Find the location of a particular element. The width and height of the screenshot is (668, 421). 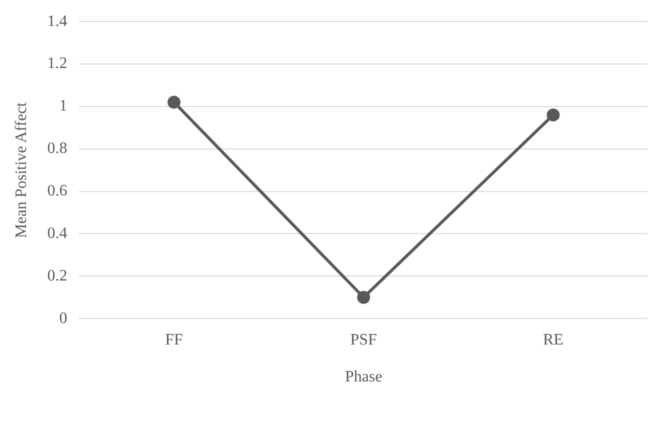

x-tick-label: RE is located at coordinates (553, 339).